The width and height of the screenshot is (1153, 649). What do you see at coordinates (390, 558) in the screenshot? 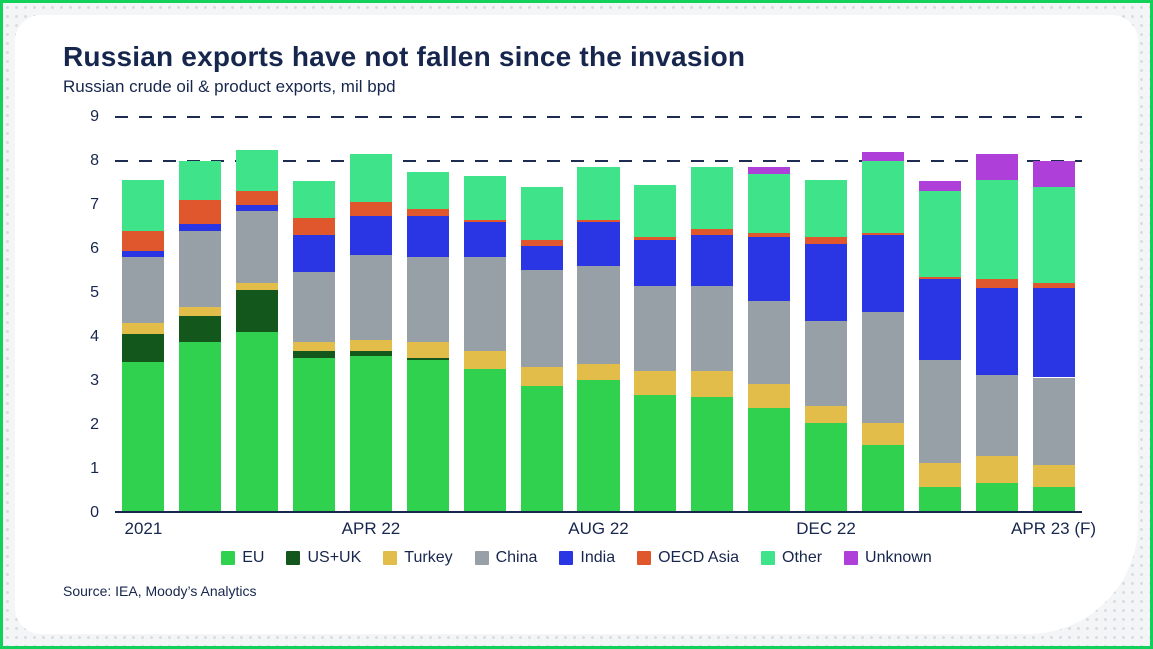
I see `legend-swatch-turkey` at bounding box center [390, 558].